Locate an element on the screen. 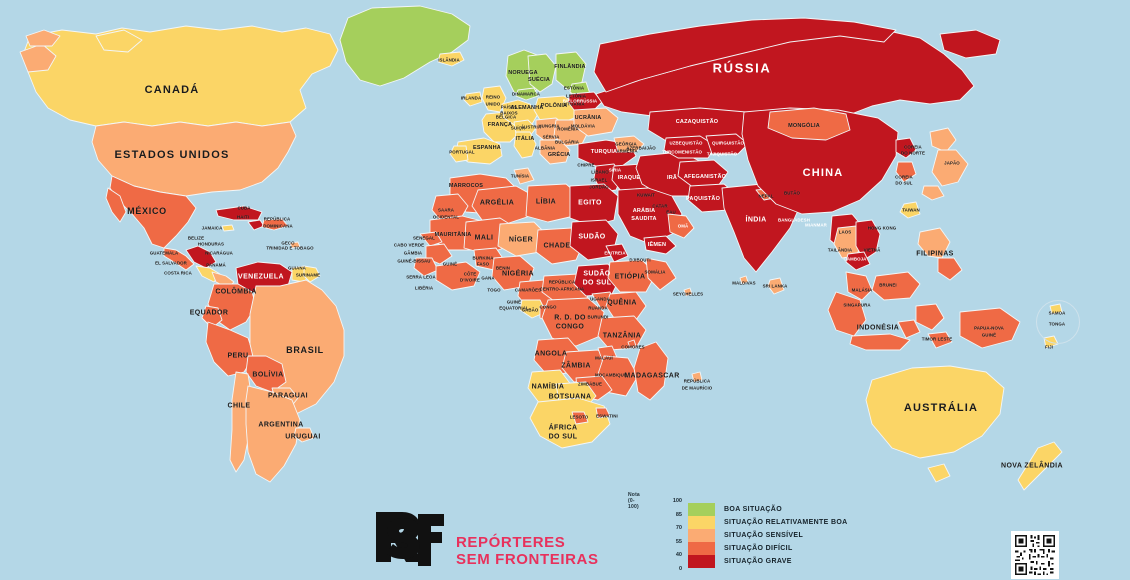 The height and width of the screenshot is (580, 1130). legend-item: SITUAÇÃO GRAVE is located at coordinates (768, 561).